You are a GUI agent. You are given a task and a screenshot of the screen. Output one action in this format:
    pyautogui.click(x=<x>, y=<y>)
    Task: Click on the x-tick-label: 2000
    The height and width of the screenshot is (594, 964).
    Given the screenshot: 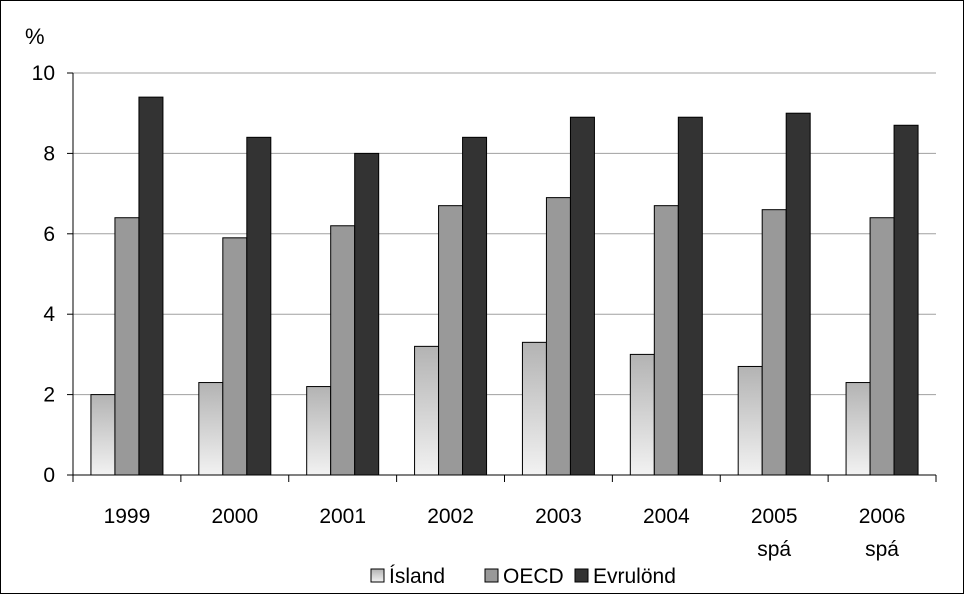 What is the action you would take?
    pyautogui.click(x=234, y=516)
    